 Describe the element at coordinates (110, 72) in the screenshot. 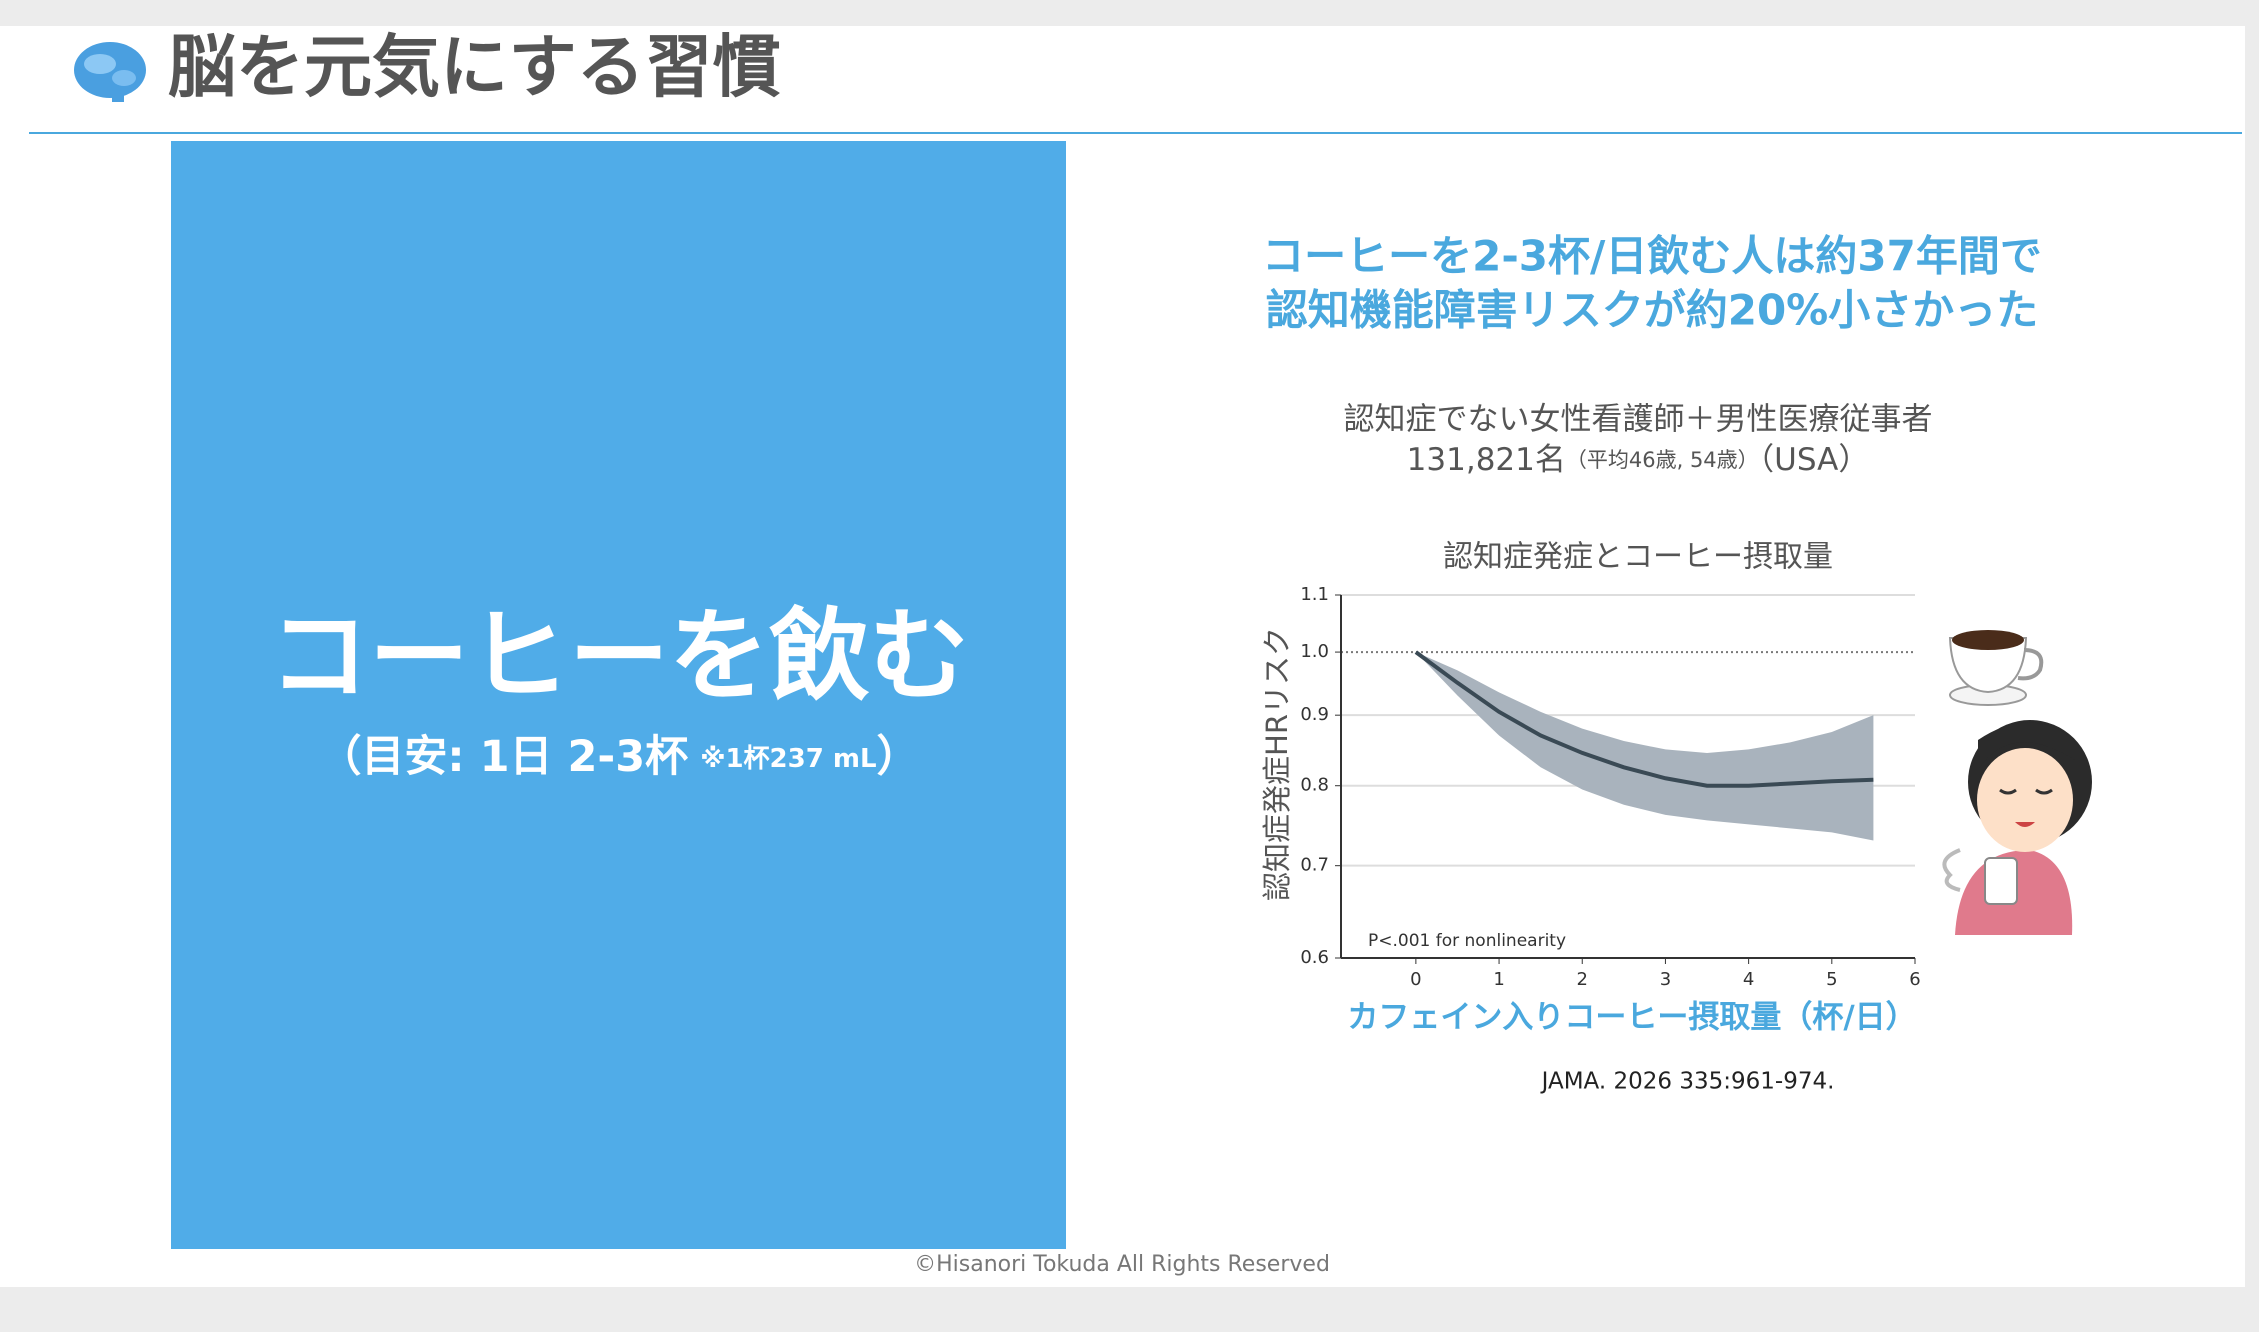

I see `brain-icon` at that location.